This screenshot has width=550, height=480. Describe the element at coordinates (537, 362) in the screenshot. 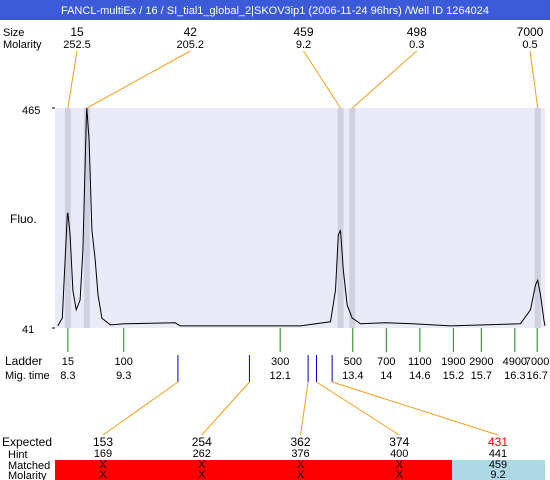

I see `ladder-size: 7000` at that location.